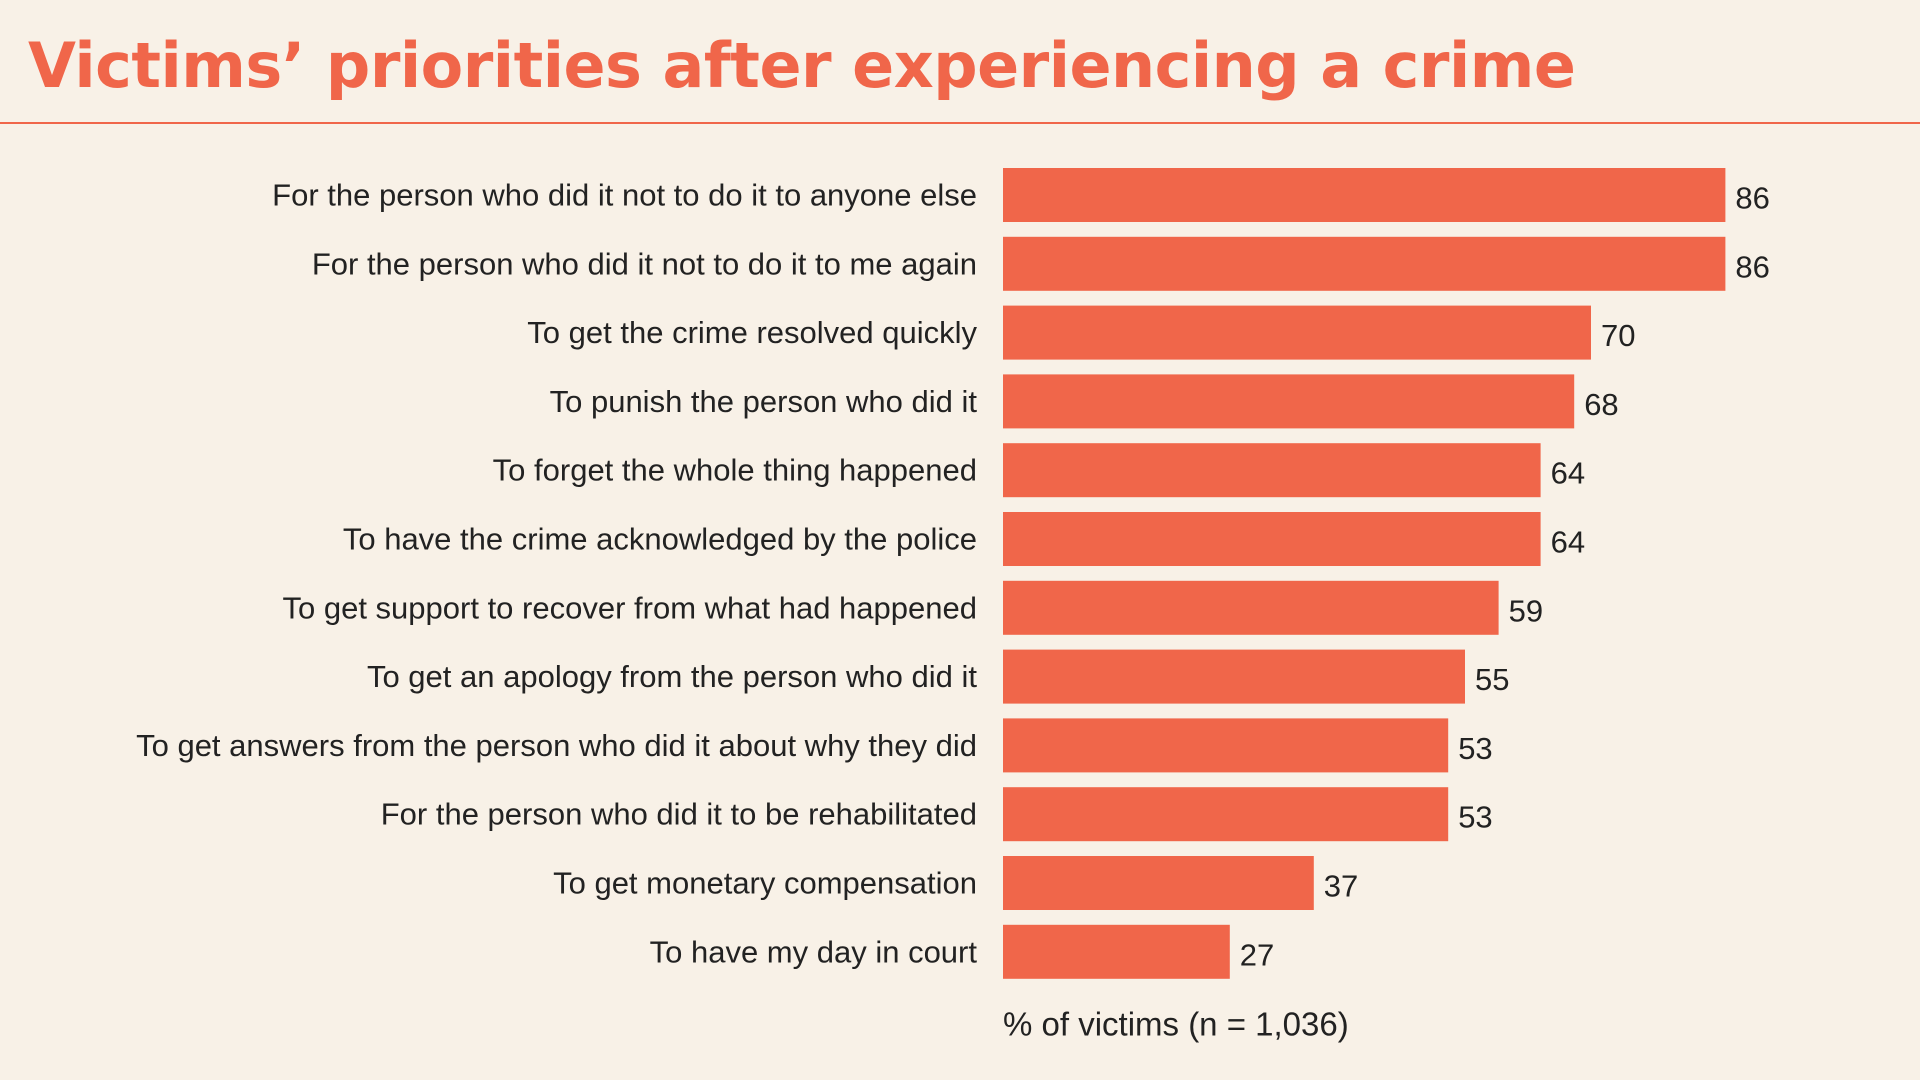 This screenshot has width=1920, height=1080. Describe the element at coordinates (735, 470) in the screenshot. I see `category-label: To forget the whole thing happened` at that location.